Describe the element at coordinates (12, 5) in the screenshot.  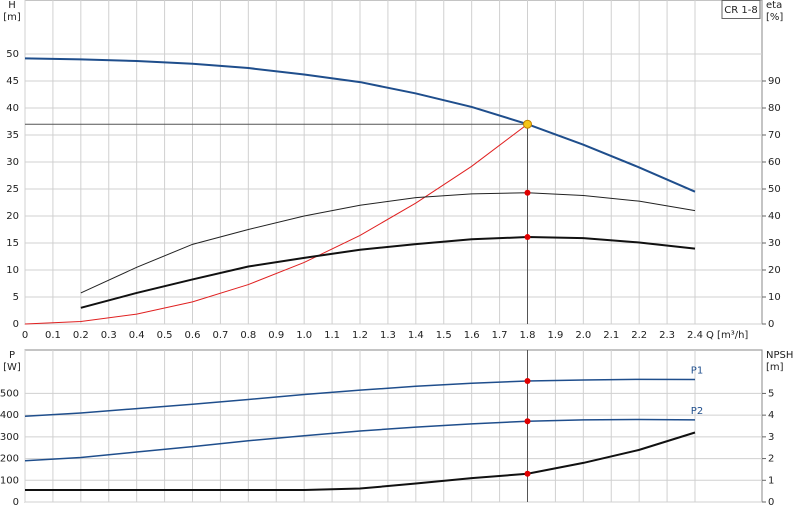
I see `y-axis-label: H` at that location.